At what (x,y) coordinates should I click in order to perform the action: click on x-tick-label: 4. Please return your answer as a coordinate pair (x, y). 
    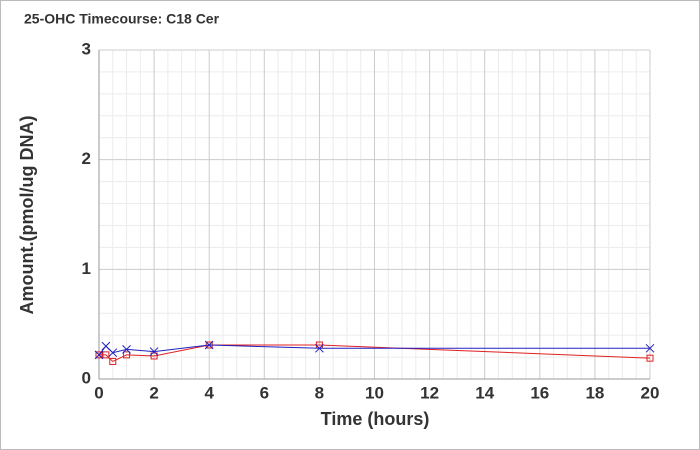
    Looking at the image, I should click on (209, 392).